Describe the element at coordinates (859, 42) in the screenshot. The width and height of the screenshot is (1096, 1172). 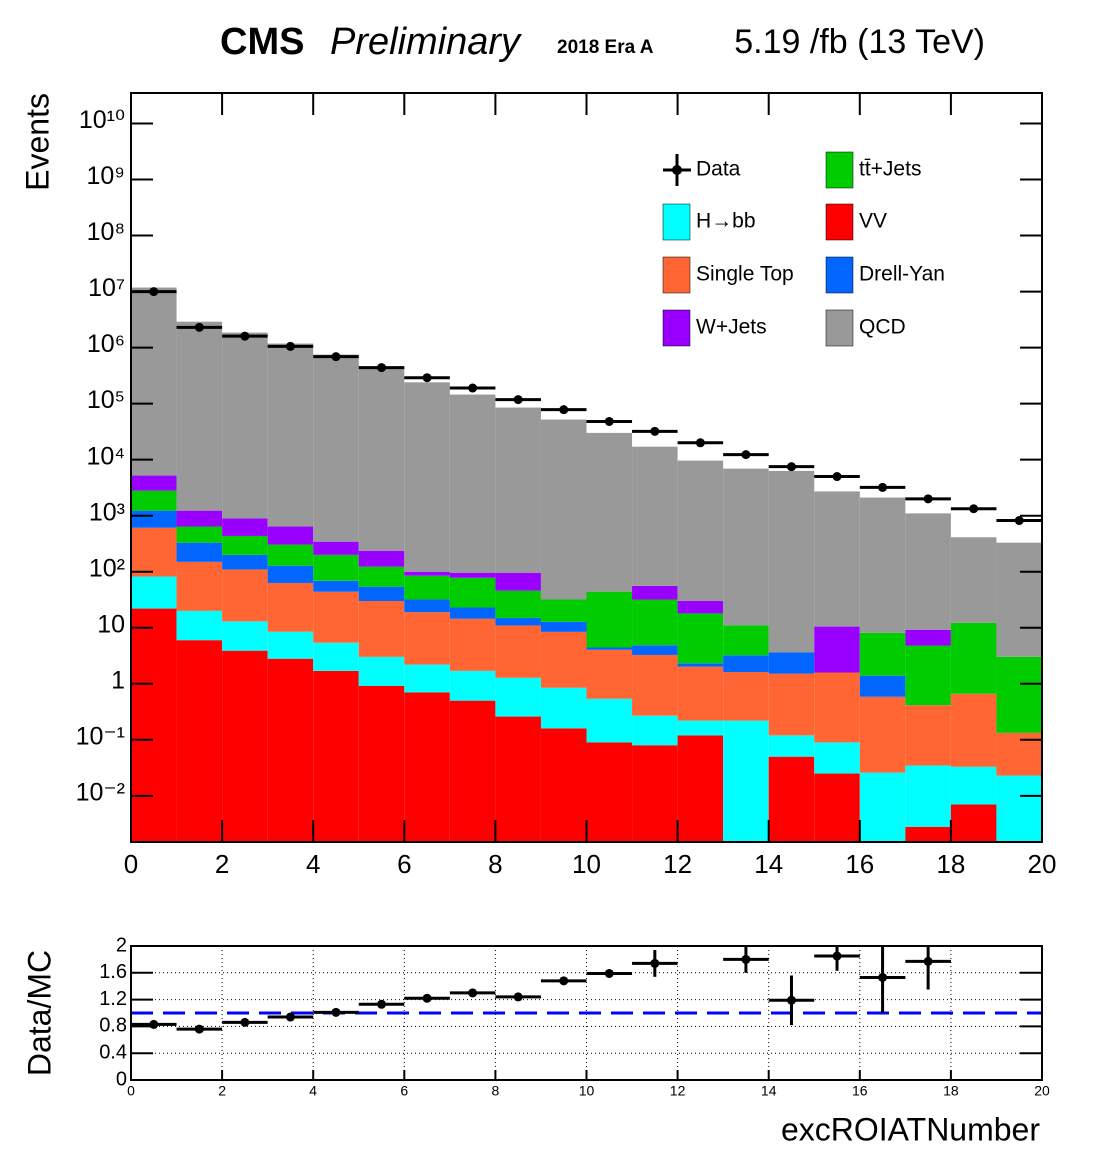
I see `lumi-label: 5.19 /fb (13 TeV)` at that location.